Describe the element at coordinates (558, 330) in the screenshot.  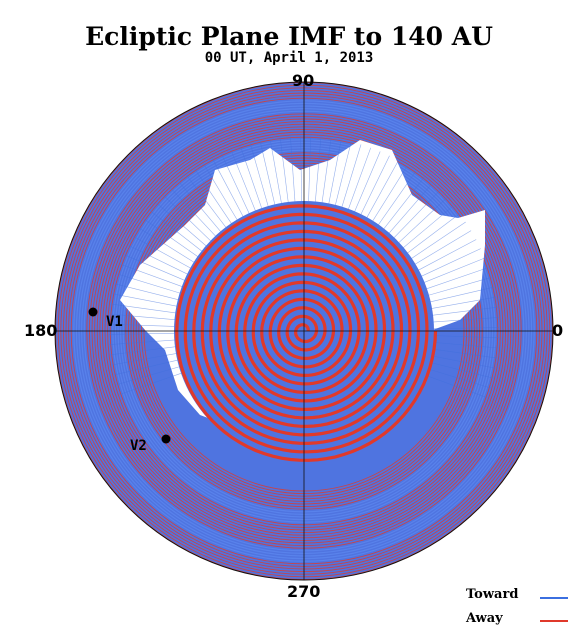
I see `angle-label-0: 0` at that location.